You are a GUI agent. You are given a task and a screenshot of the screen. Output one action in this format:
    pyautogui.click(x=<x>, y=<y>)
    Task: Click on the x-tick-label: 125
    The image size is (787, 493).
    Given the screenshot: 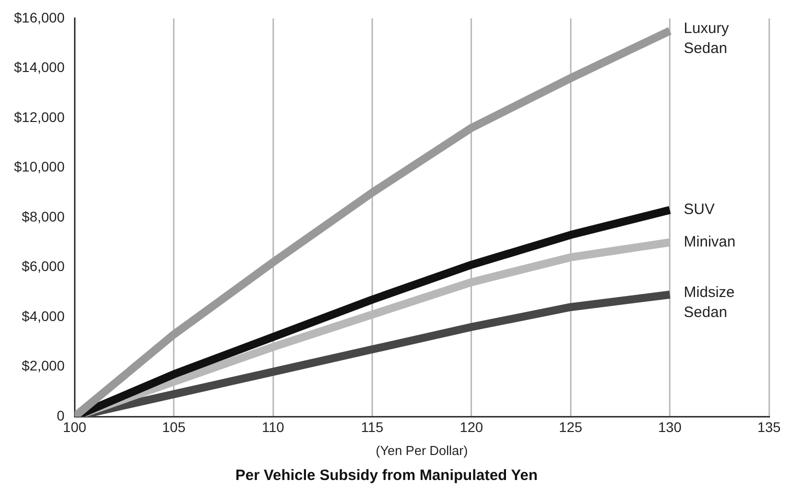 What is the action you would take?
    pyautogui.click(x=570, y=426)
    